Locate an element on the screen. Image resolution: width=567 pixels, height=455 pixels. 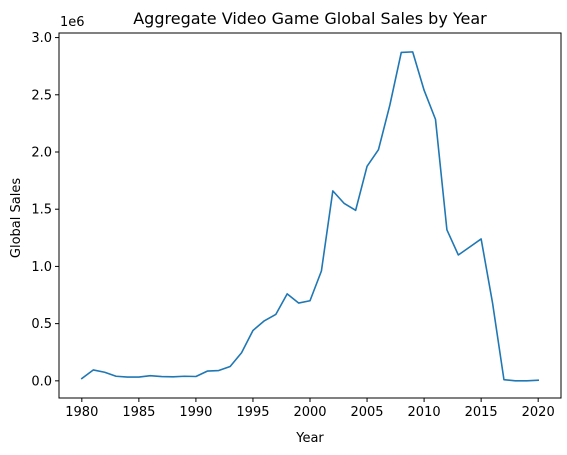
x-tick-label: 2015 is located at coordinates (481, 412).